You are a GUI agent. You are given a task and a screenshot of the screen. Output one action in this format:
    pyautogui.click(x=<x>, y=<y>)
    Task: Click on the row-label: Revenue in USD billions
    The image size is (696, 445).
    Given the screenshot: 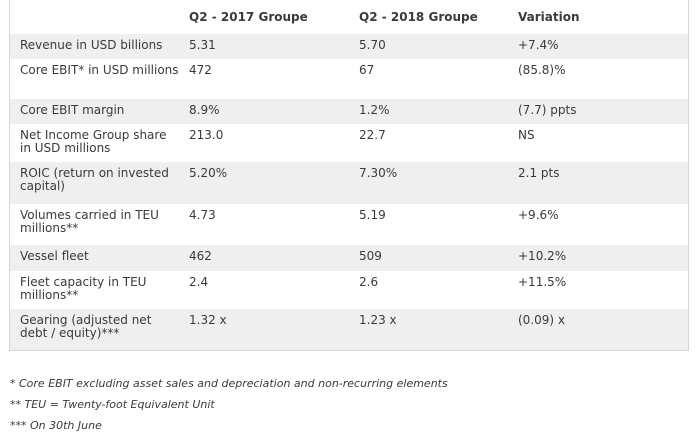 What is the action you would take?
    pyautogui.click(x=94, y=46)
    